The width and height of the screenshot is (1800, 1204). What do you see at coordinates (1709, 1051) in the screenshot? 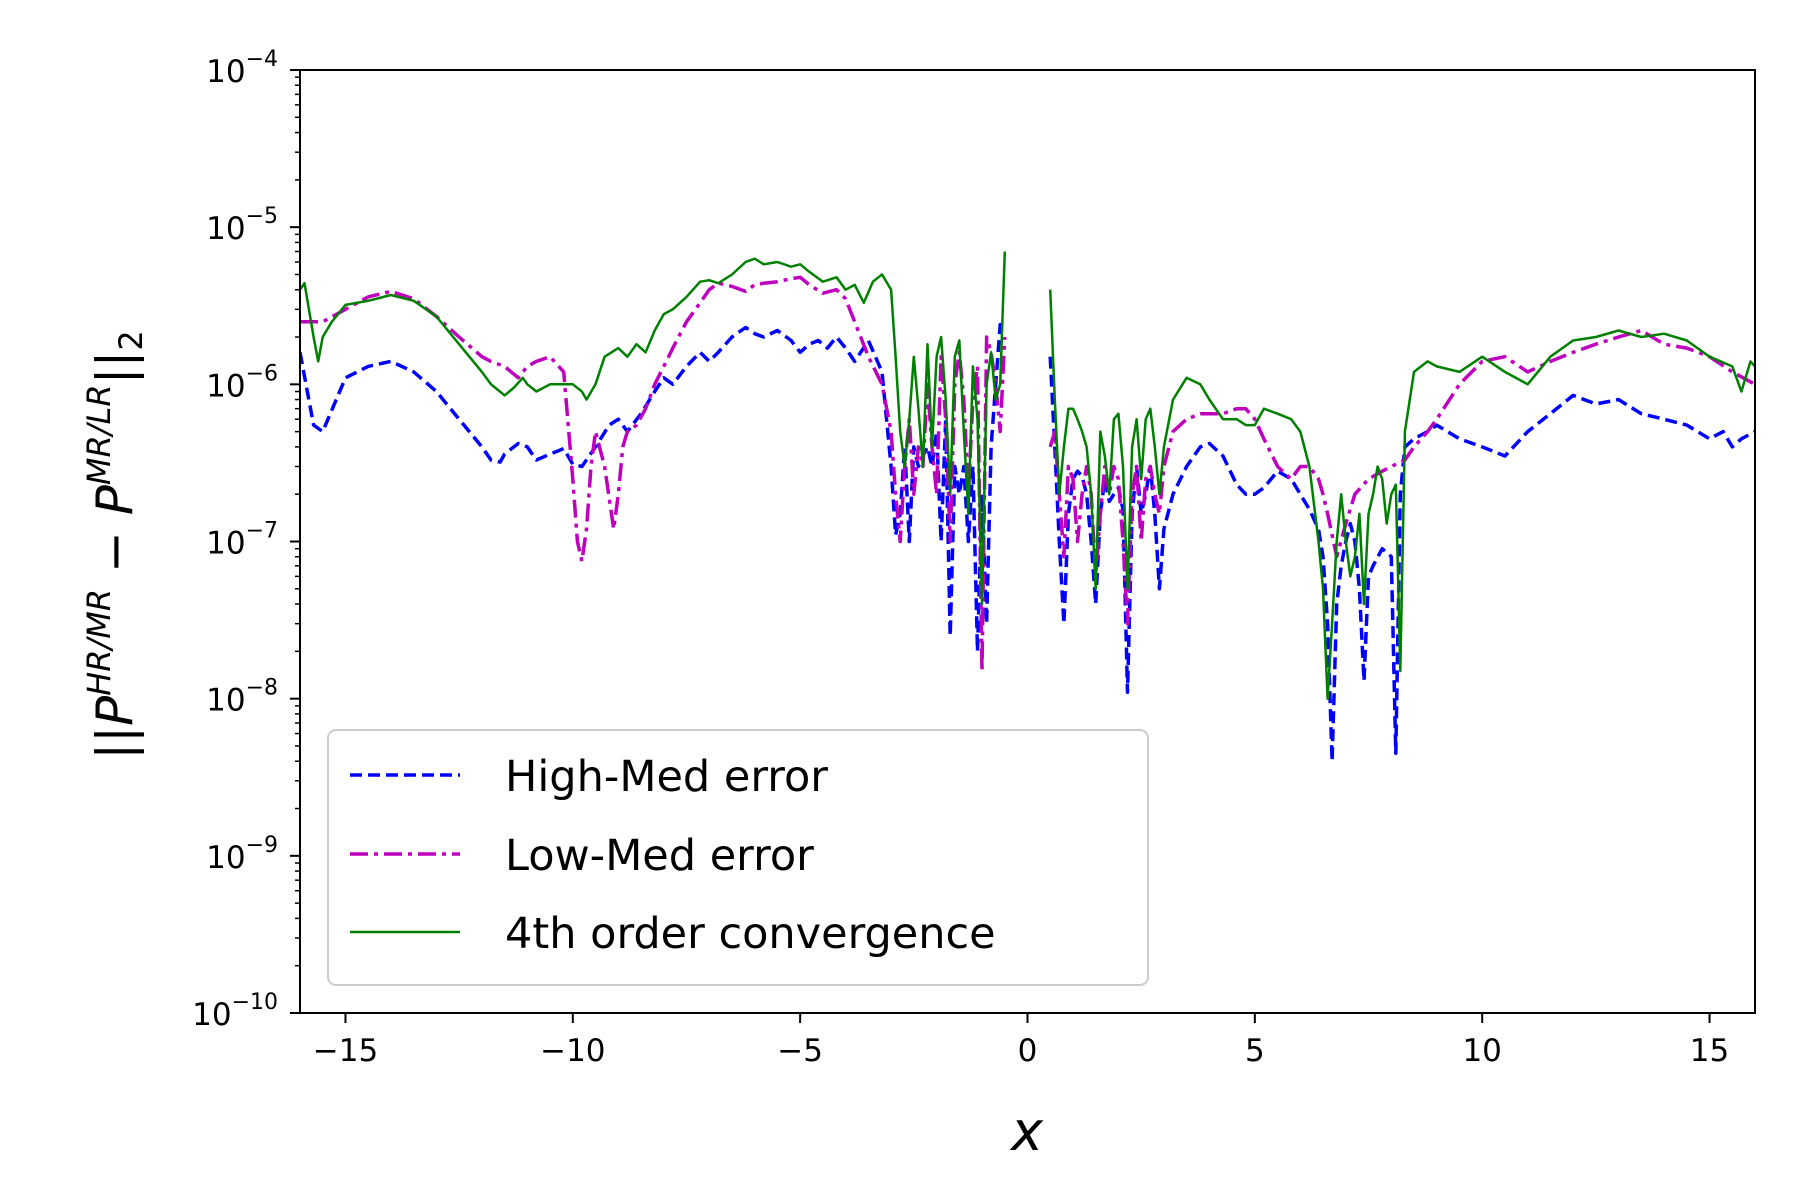
I see `x-tick-label: 15` at bounding box center [1709, 1051].